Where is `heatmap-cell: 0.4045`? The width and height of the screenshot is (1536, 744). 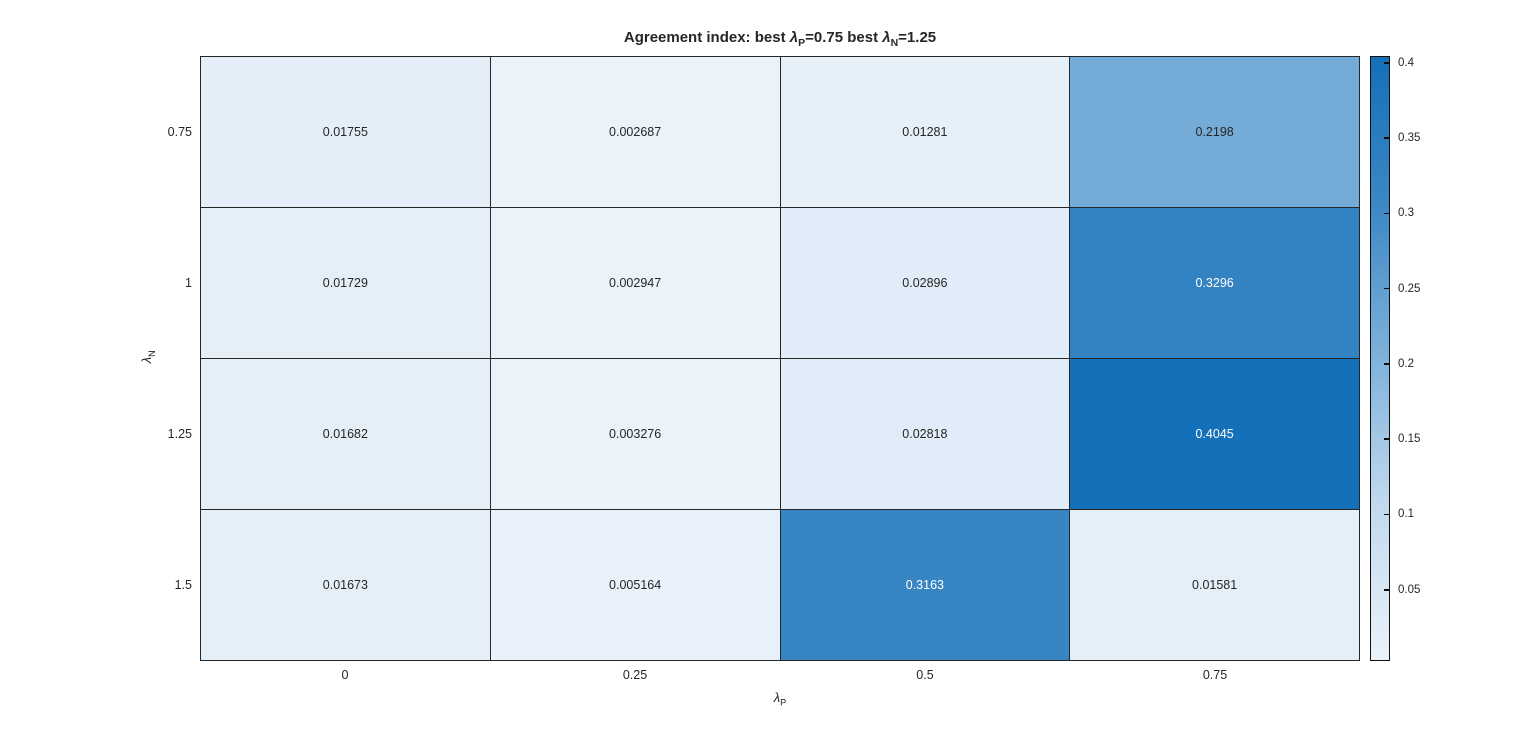
heatmap-cell: 0.4045 is located at coordinates (1214, 434).